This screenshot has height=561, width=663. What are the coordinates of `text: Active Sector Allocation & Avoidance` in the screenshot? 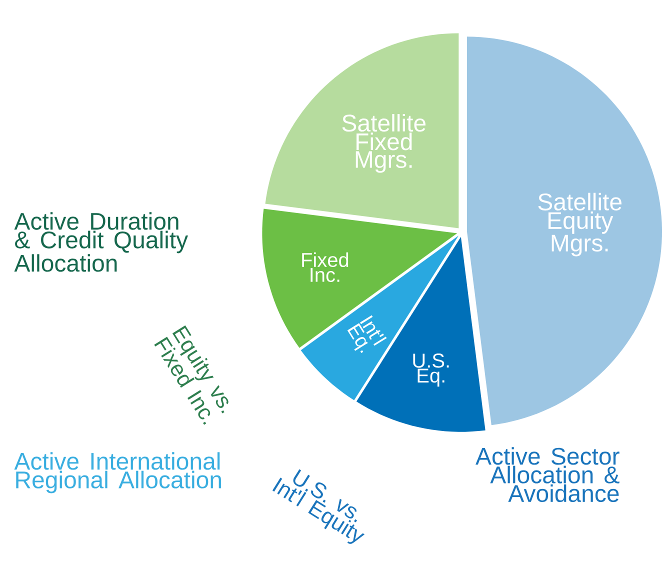 It's located at (548, 474).